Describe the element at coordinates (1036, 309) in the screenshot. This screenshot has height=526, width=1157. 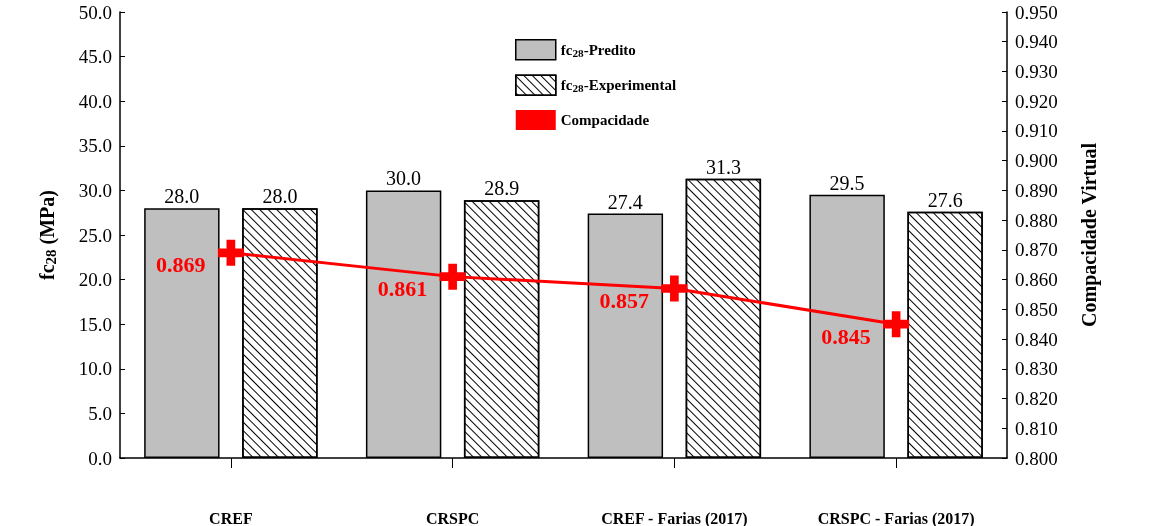
I see `y2-tick-label: 0.850` at that location.